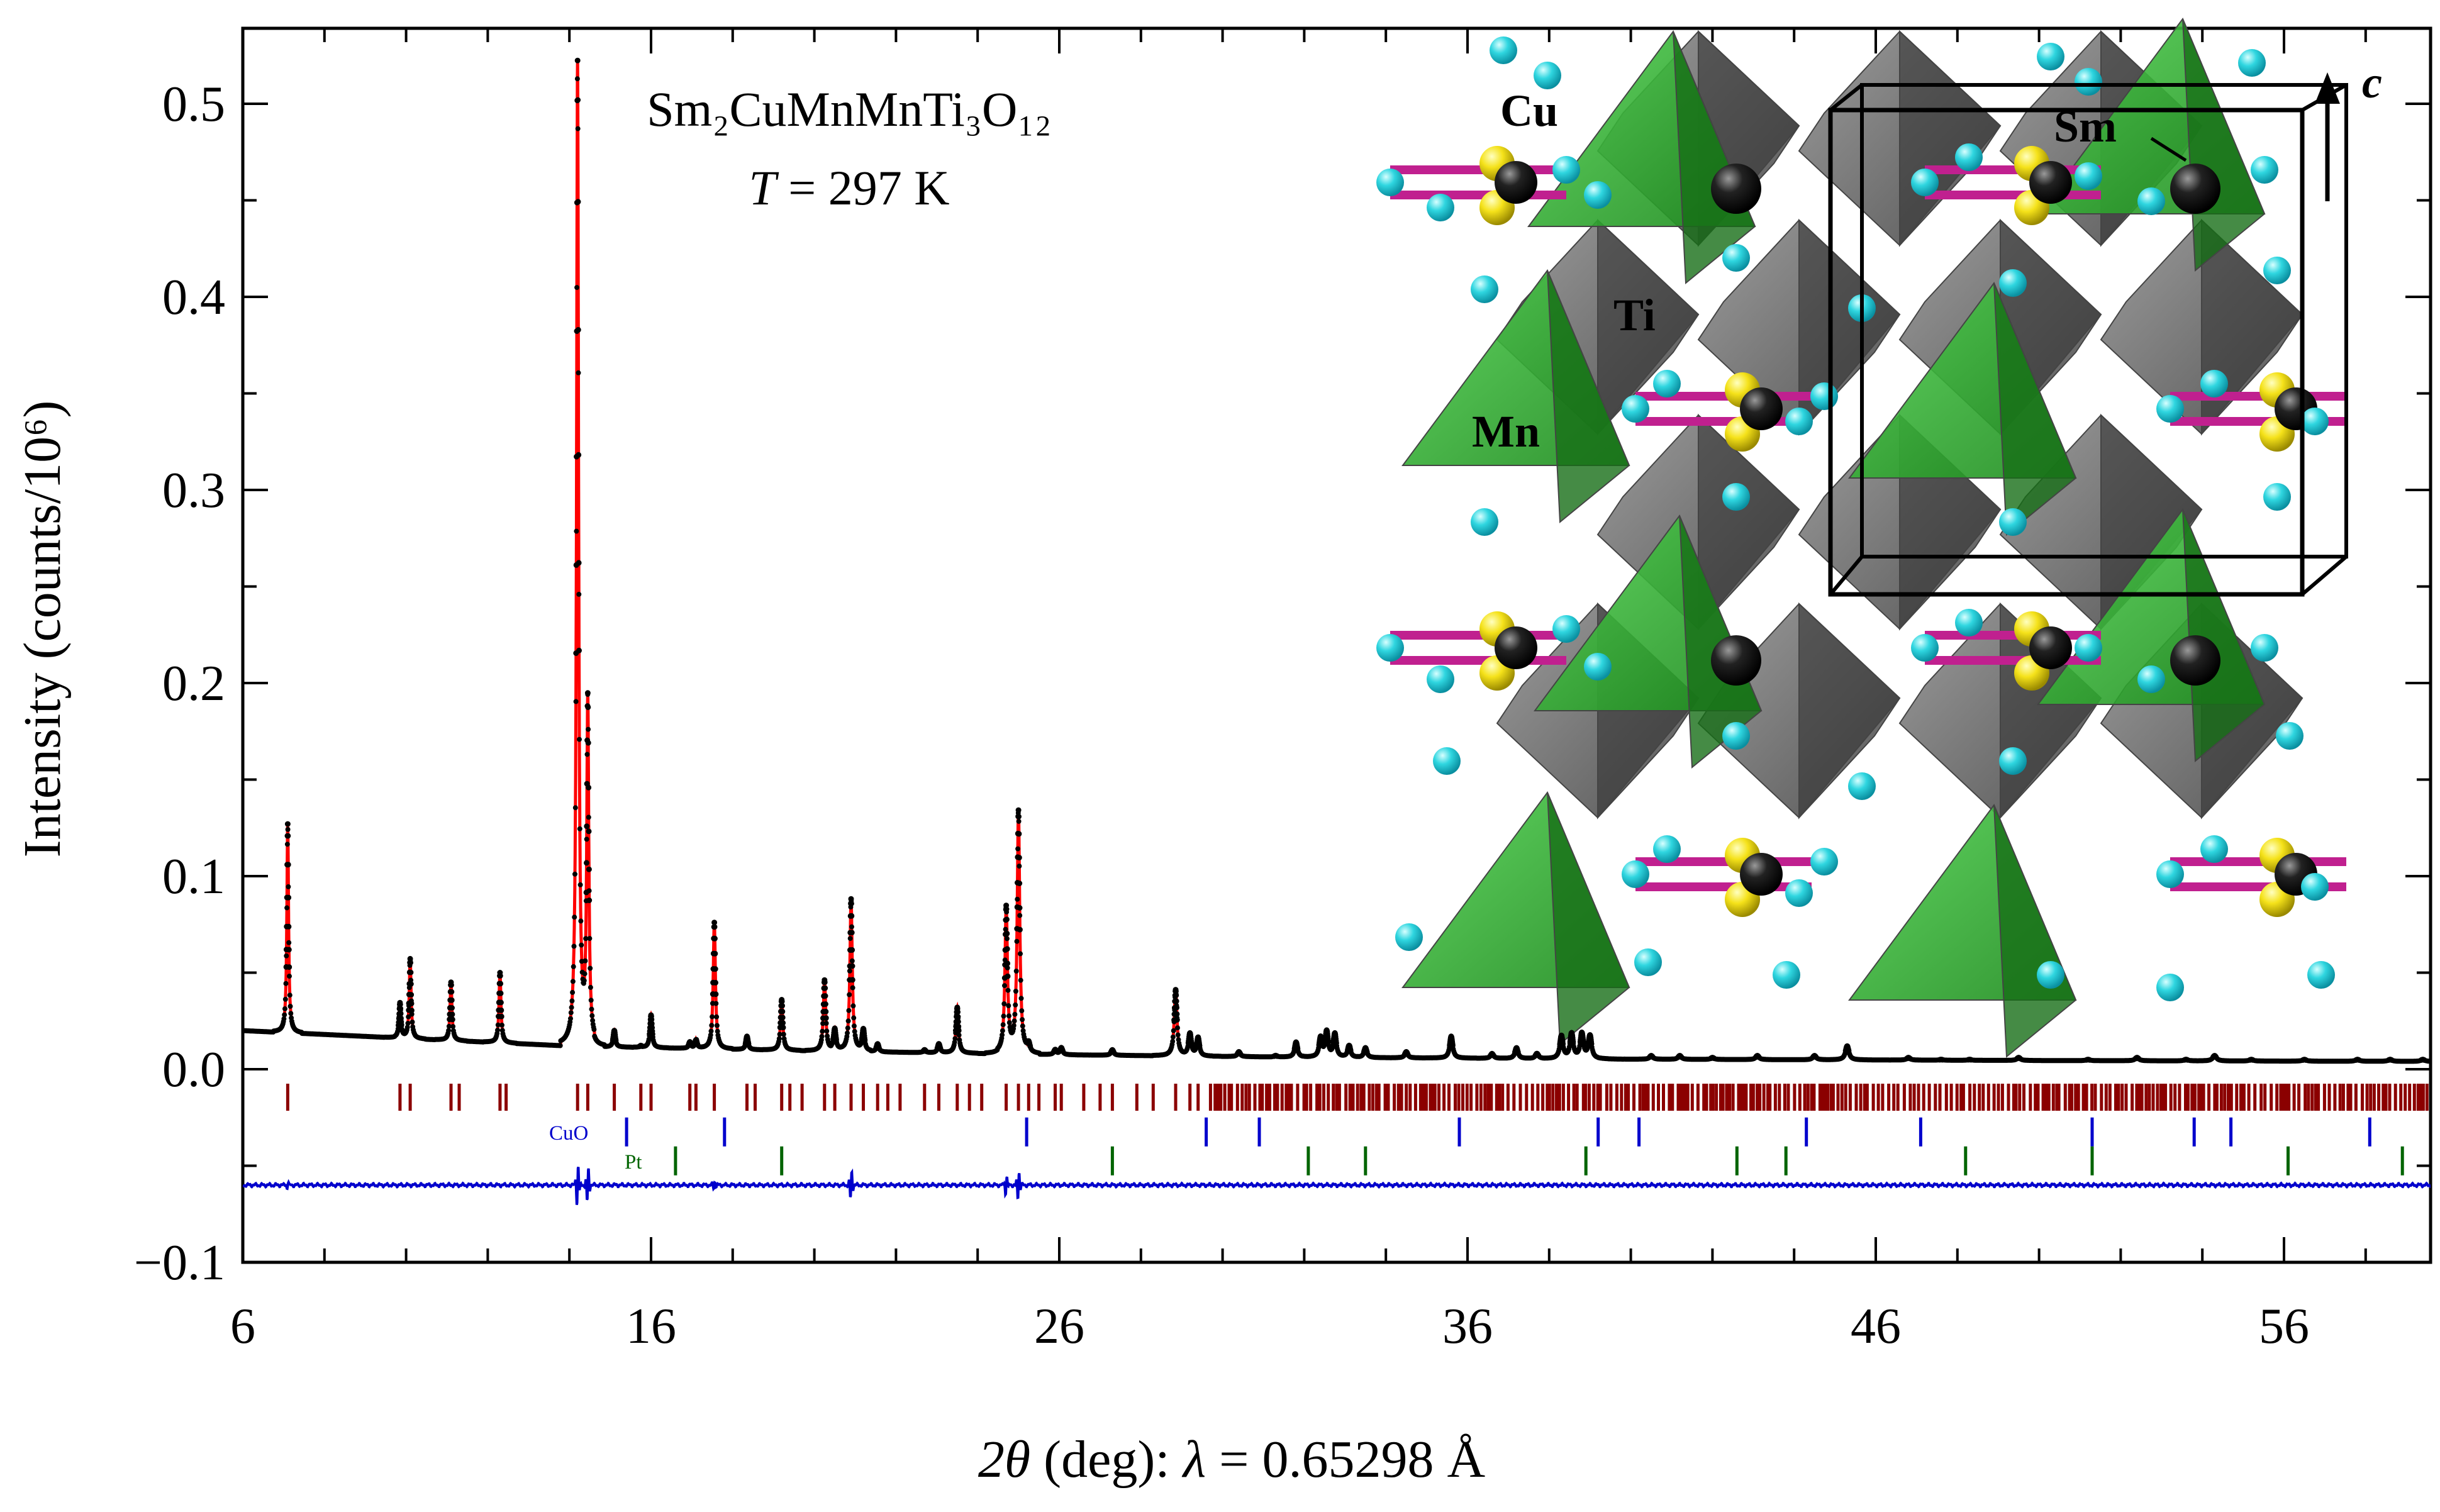  I want to click on x-label-unit: (deg):, so click(1106, 1459).